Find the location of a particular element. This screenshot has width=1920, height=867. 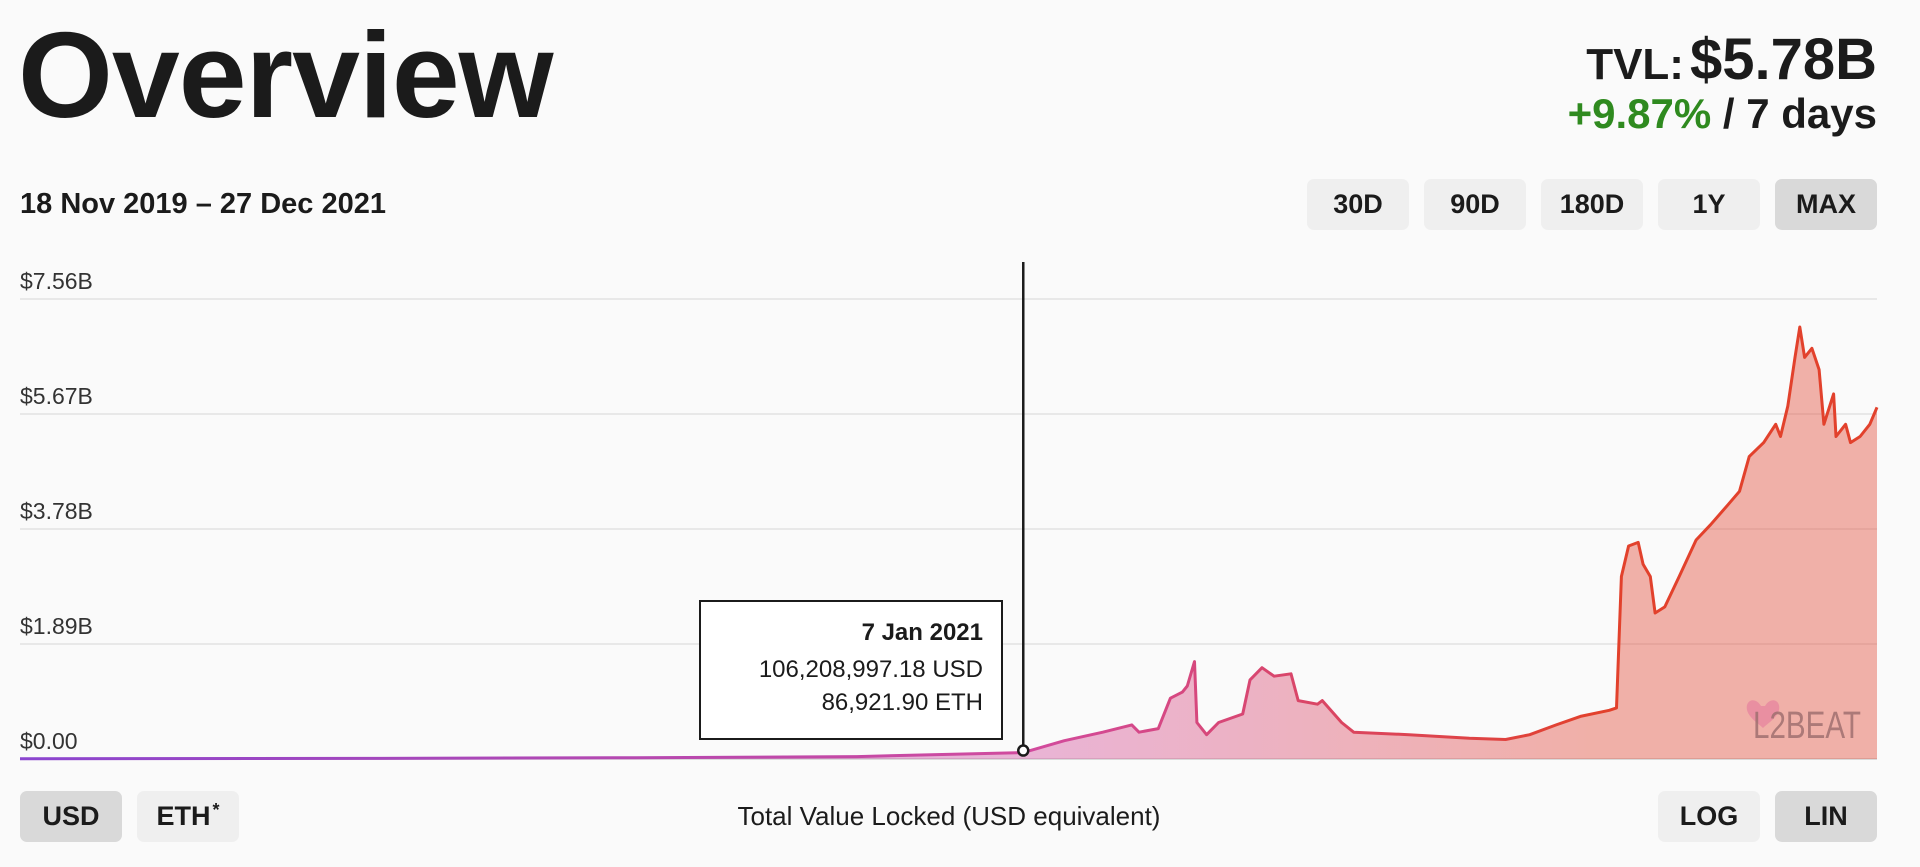

date-range: 18 Nov 2019 – 27 Dec 2021 is located at coordinates (203, 204).